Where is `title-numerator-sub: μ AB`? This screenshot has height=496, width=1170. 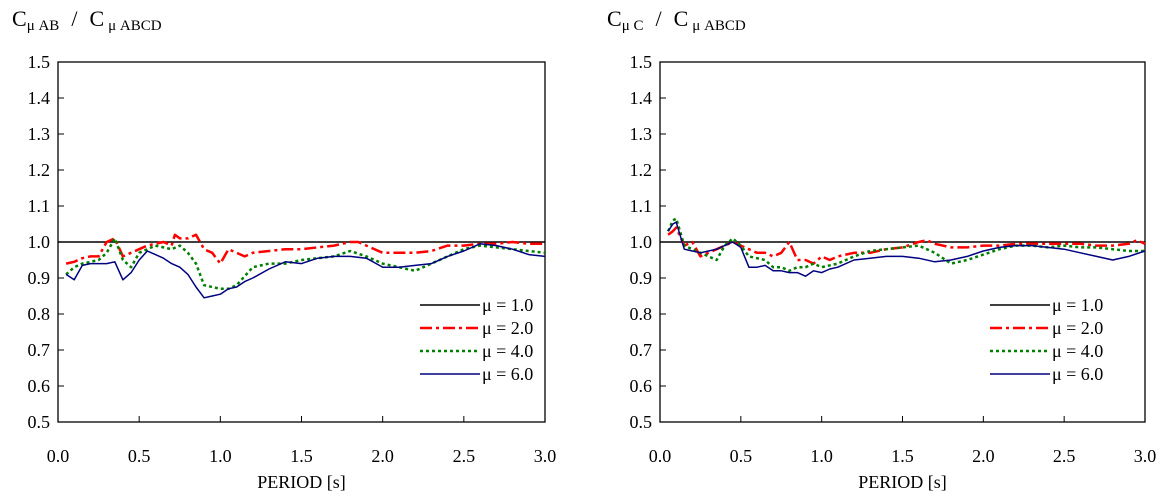
title-numerator-sub: μ AB is located at coordinates (43, 26).